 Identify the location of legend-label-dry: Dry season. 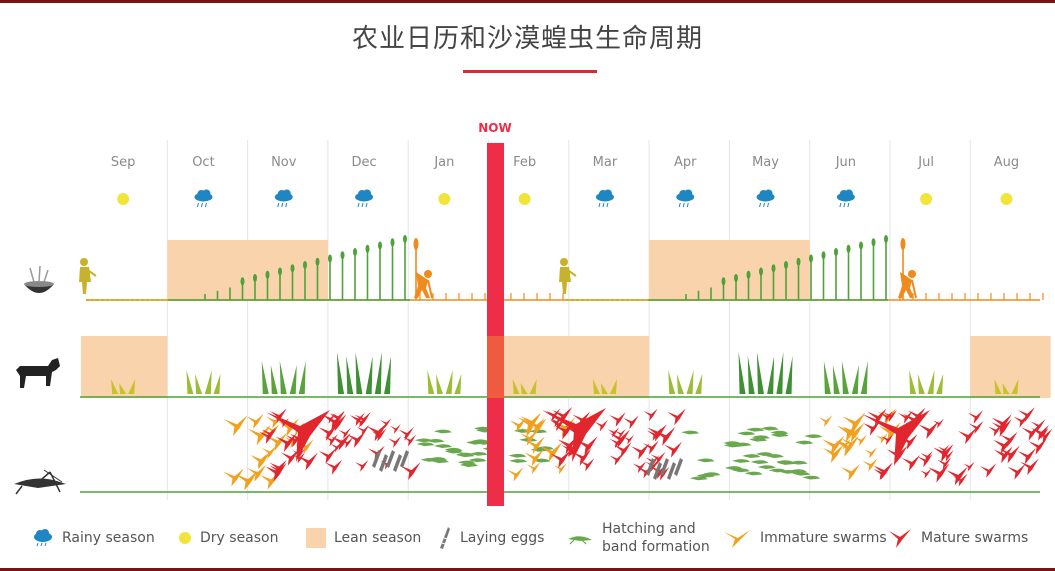
(239, 537).